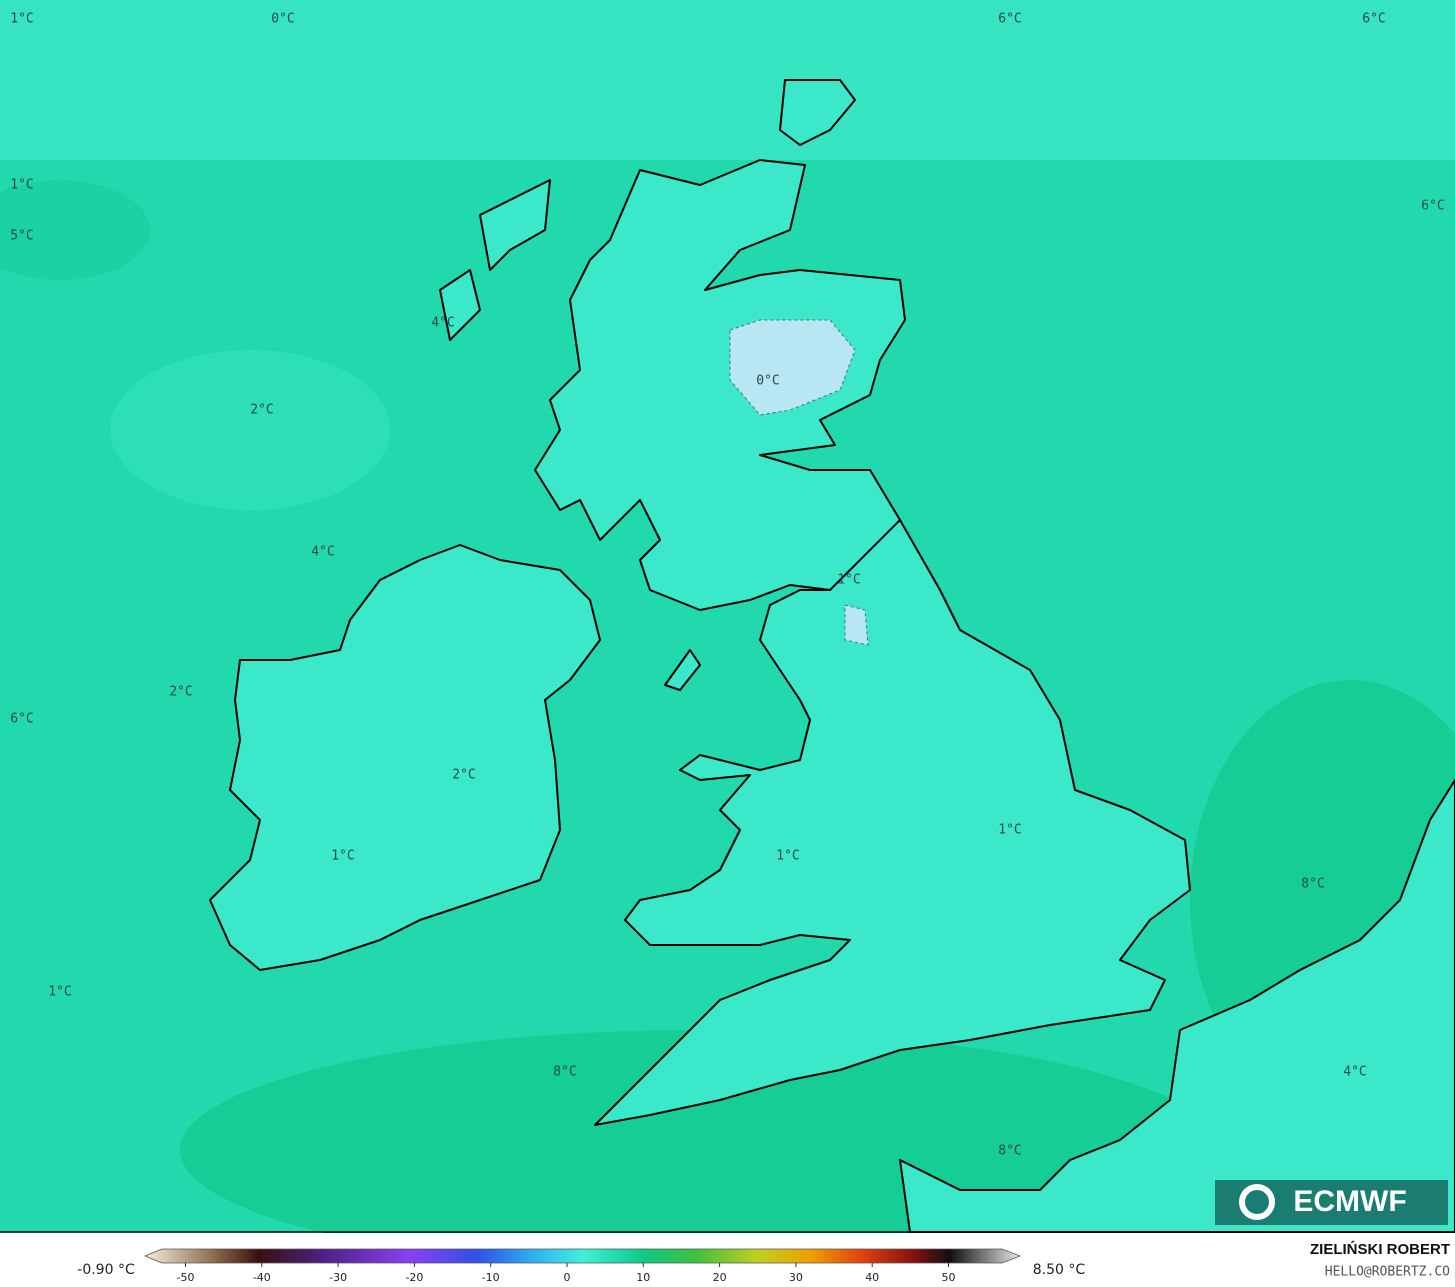  I want to click on credit-email: HELLO@ROBERTZ.CO, so click(1387, 1272).